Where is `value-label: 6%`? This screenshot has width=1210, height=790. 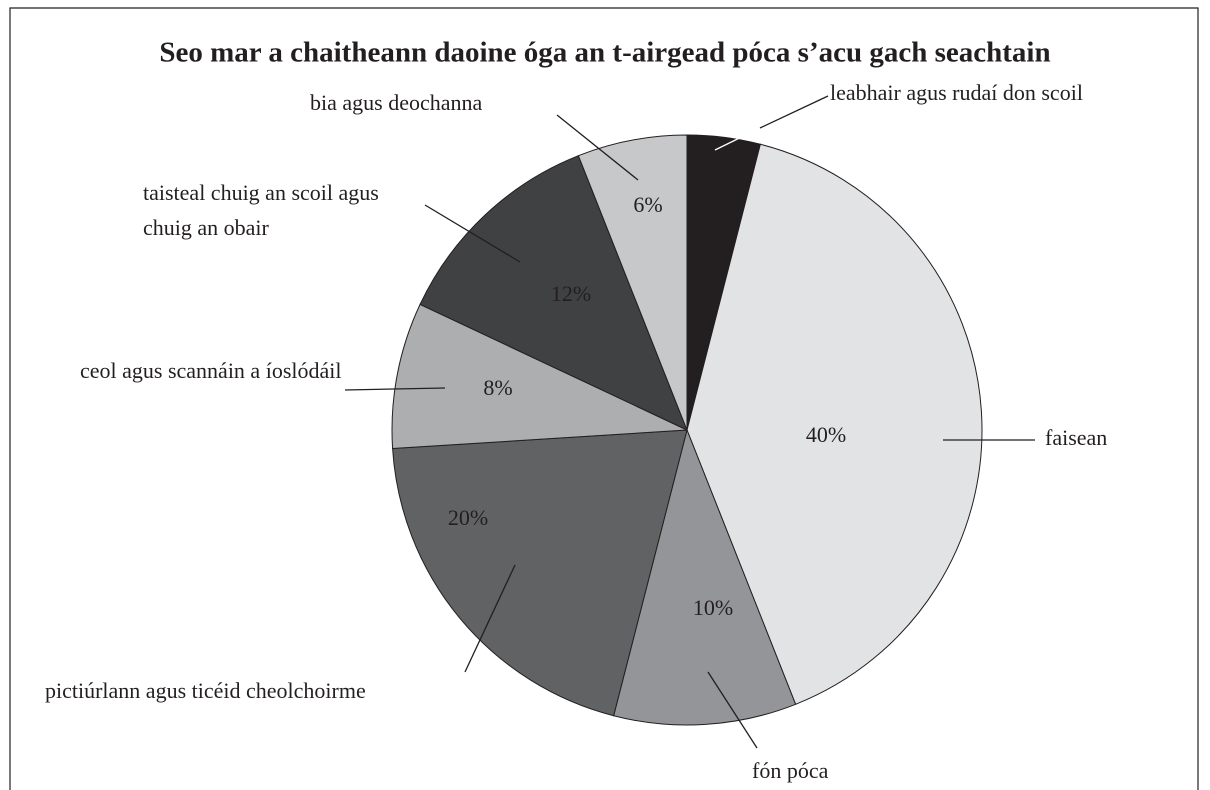 value-label: 6% is located at coordinates (647, 204).